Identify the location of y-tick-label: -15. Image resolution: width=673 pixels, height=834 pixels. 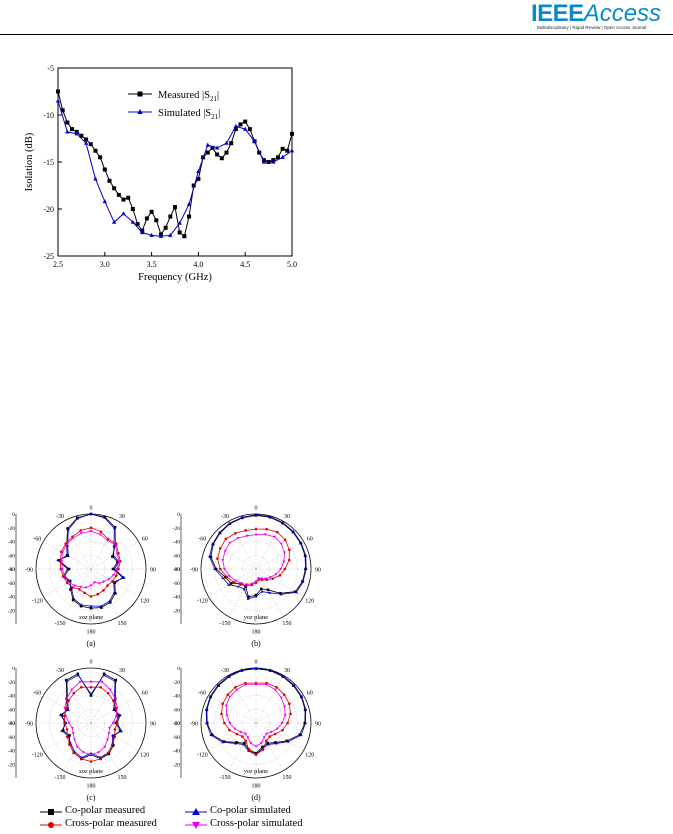
(48, 162).